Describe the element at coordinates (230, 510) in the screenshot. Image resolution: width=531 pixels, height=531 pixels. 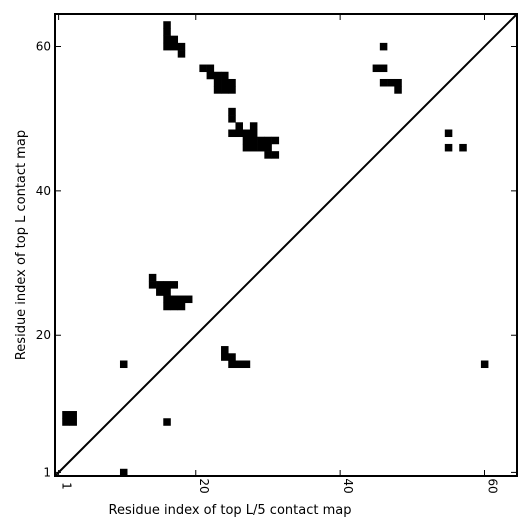
I see `x-axis-label: Residue index of top L/5 contact map` at that location.